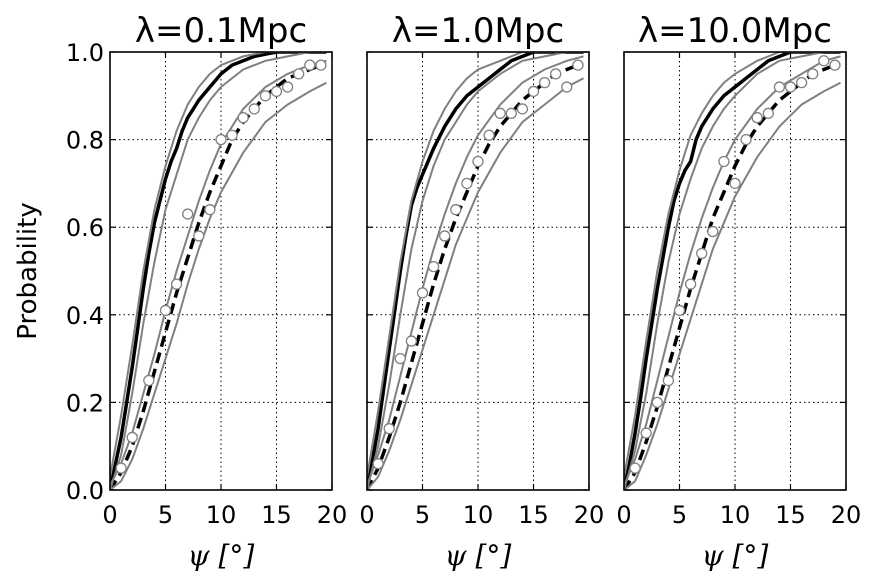  What do you see at coordinates (85, 141) in the screenshot?
I see `y-tick-label: 0.8` at bounding box center [85, 141].